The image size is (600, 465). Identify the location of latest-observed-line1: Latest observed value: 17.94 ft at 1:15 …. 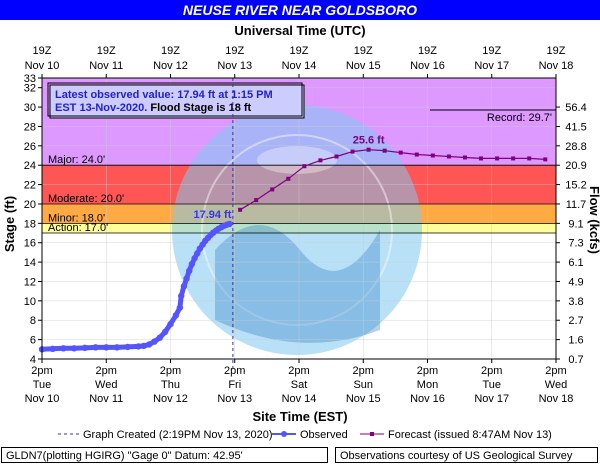
(164, 95).